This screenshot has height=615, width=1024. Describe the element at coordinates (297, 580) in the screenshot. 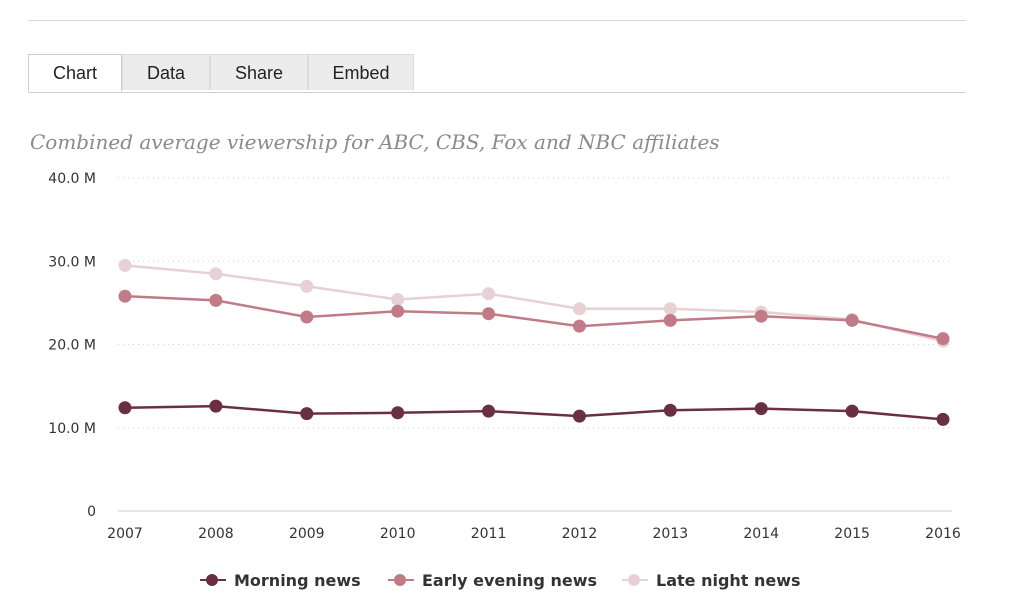

I see `legend-label: Morning news` at that location.